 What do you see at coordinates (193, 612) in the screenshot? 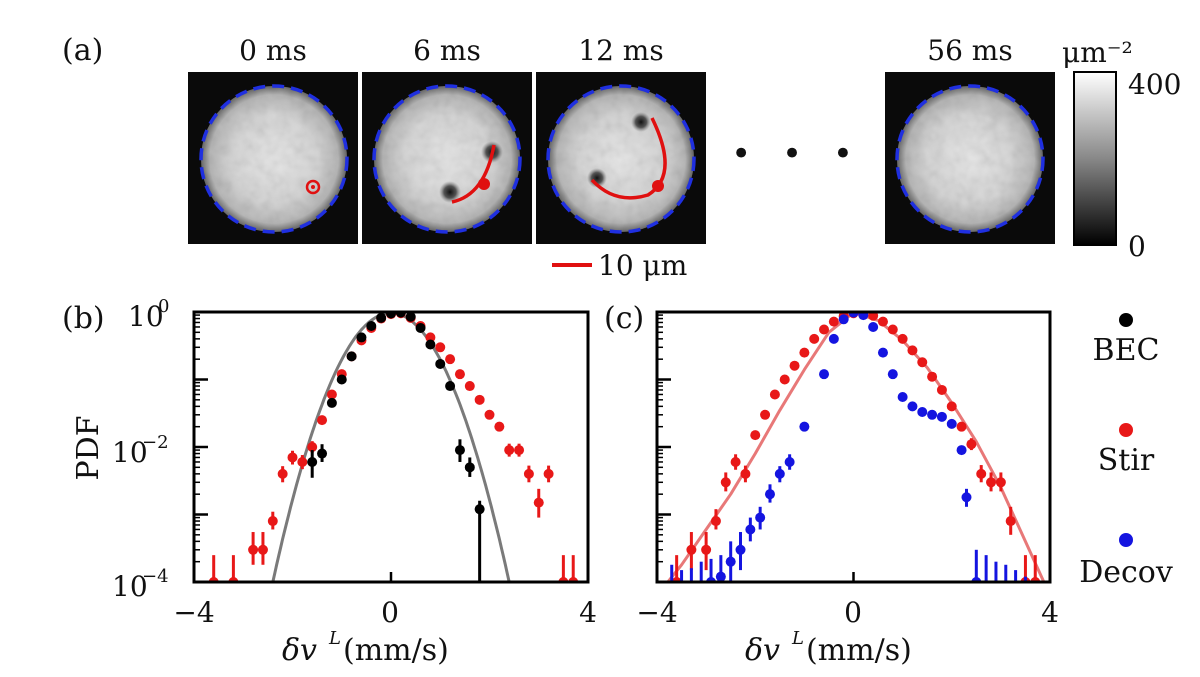
I see `x-tick-label: −4` at bounding box center [193, 612].